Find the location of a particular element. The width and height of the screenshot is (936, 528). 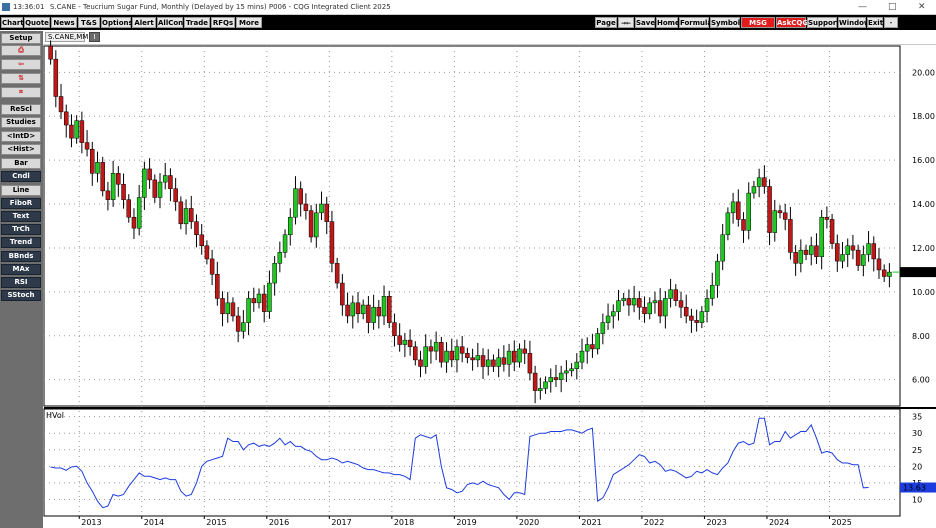

app-icon is located at coordinates (6, 7).